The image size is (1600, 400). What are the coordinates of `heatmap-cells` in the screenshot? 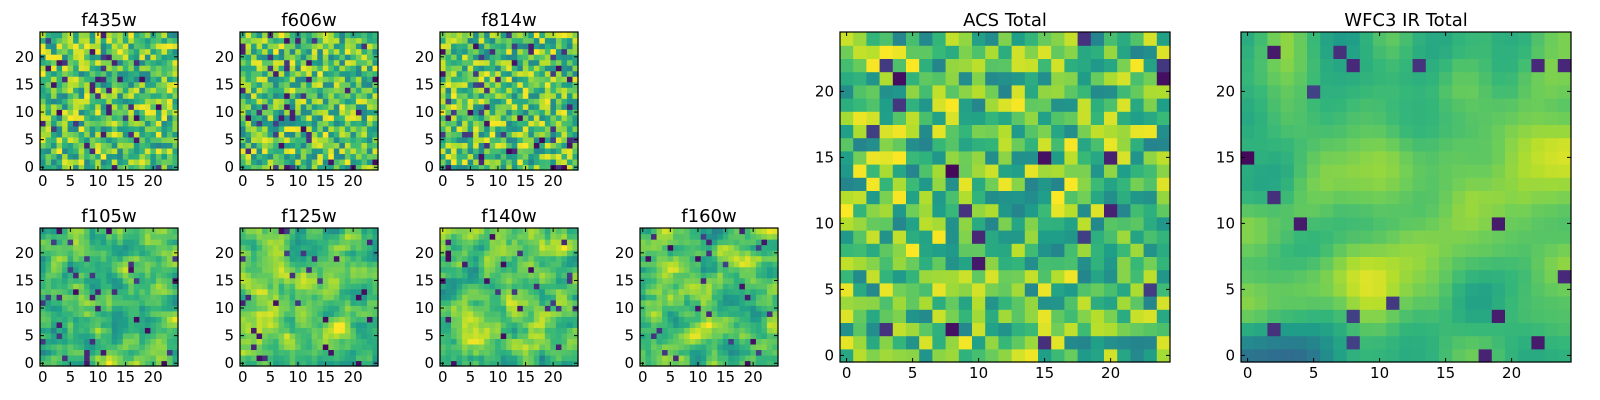 It's located at (509, 101).